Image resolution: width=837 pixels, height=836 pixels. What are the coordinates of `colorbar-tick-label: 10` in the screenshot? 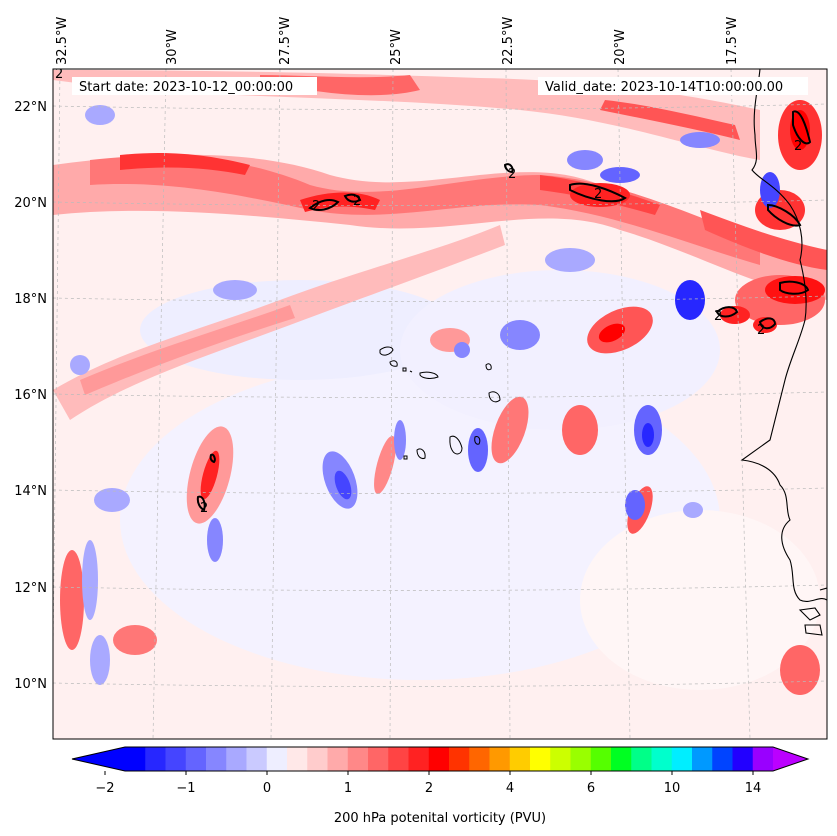 It's located at (672, 788).